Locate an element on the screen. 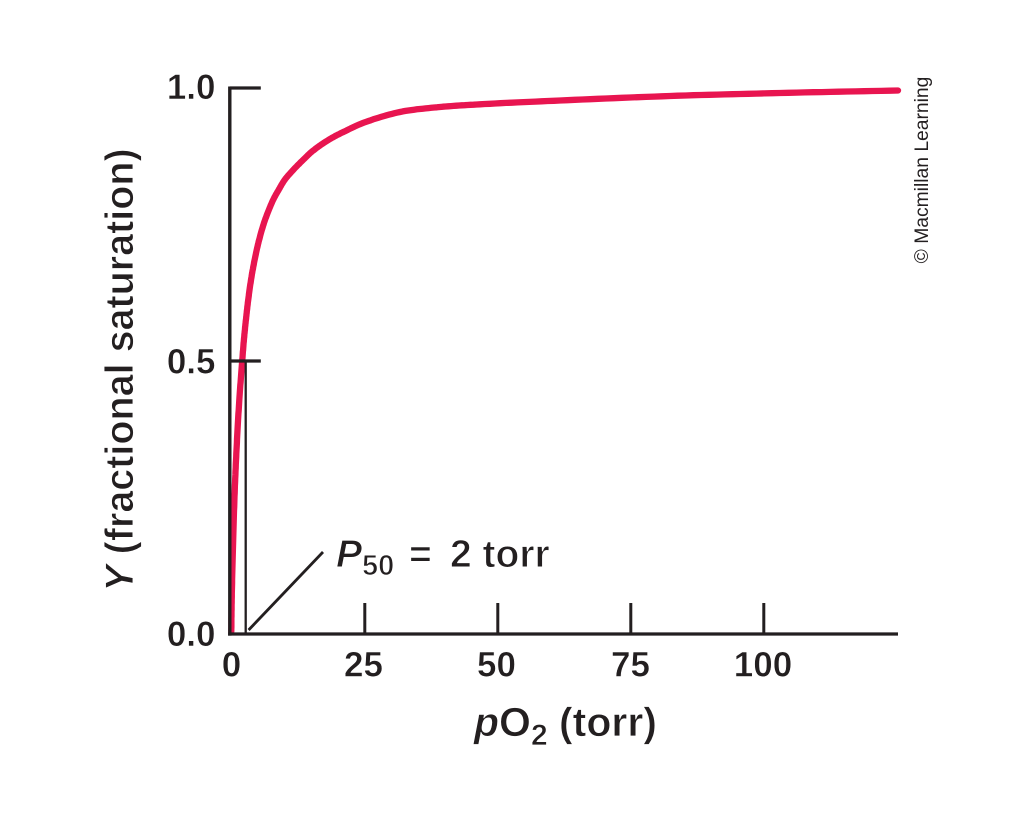 Image resolution: width=1036 pixels, height=814 pixels. svg-text: Y (fractional saturation) is located at coordinates (120, 369).